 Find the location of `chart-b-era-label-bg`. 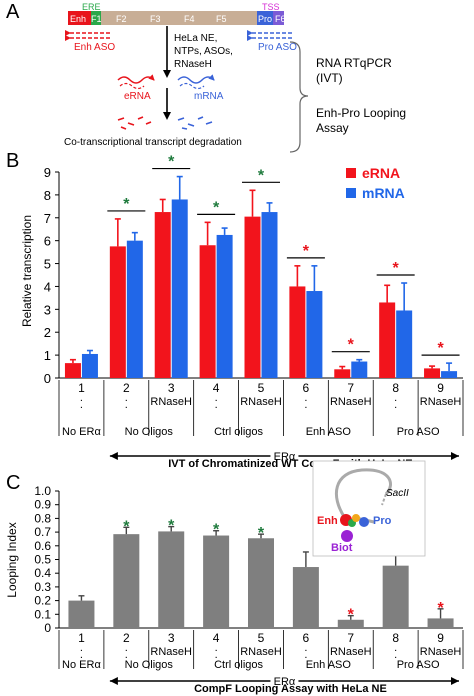

chart-b-era-label-bg is located at coordinates (284, 455).